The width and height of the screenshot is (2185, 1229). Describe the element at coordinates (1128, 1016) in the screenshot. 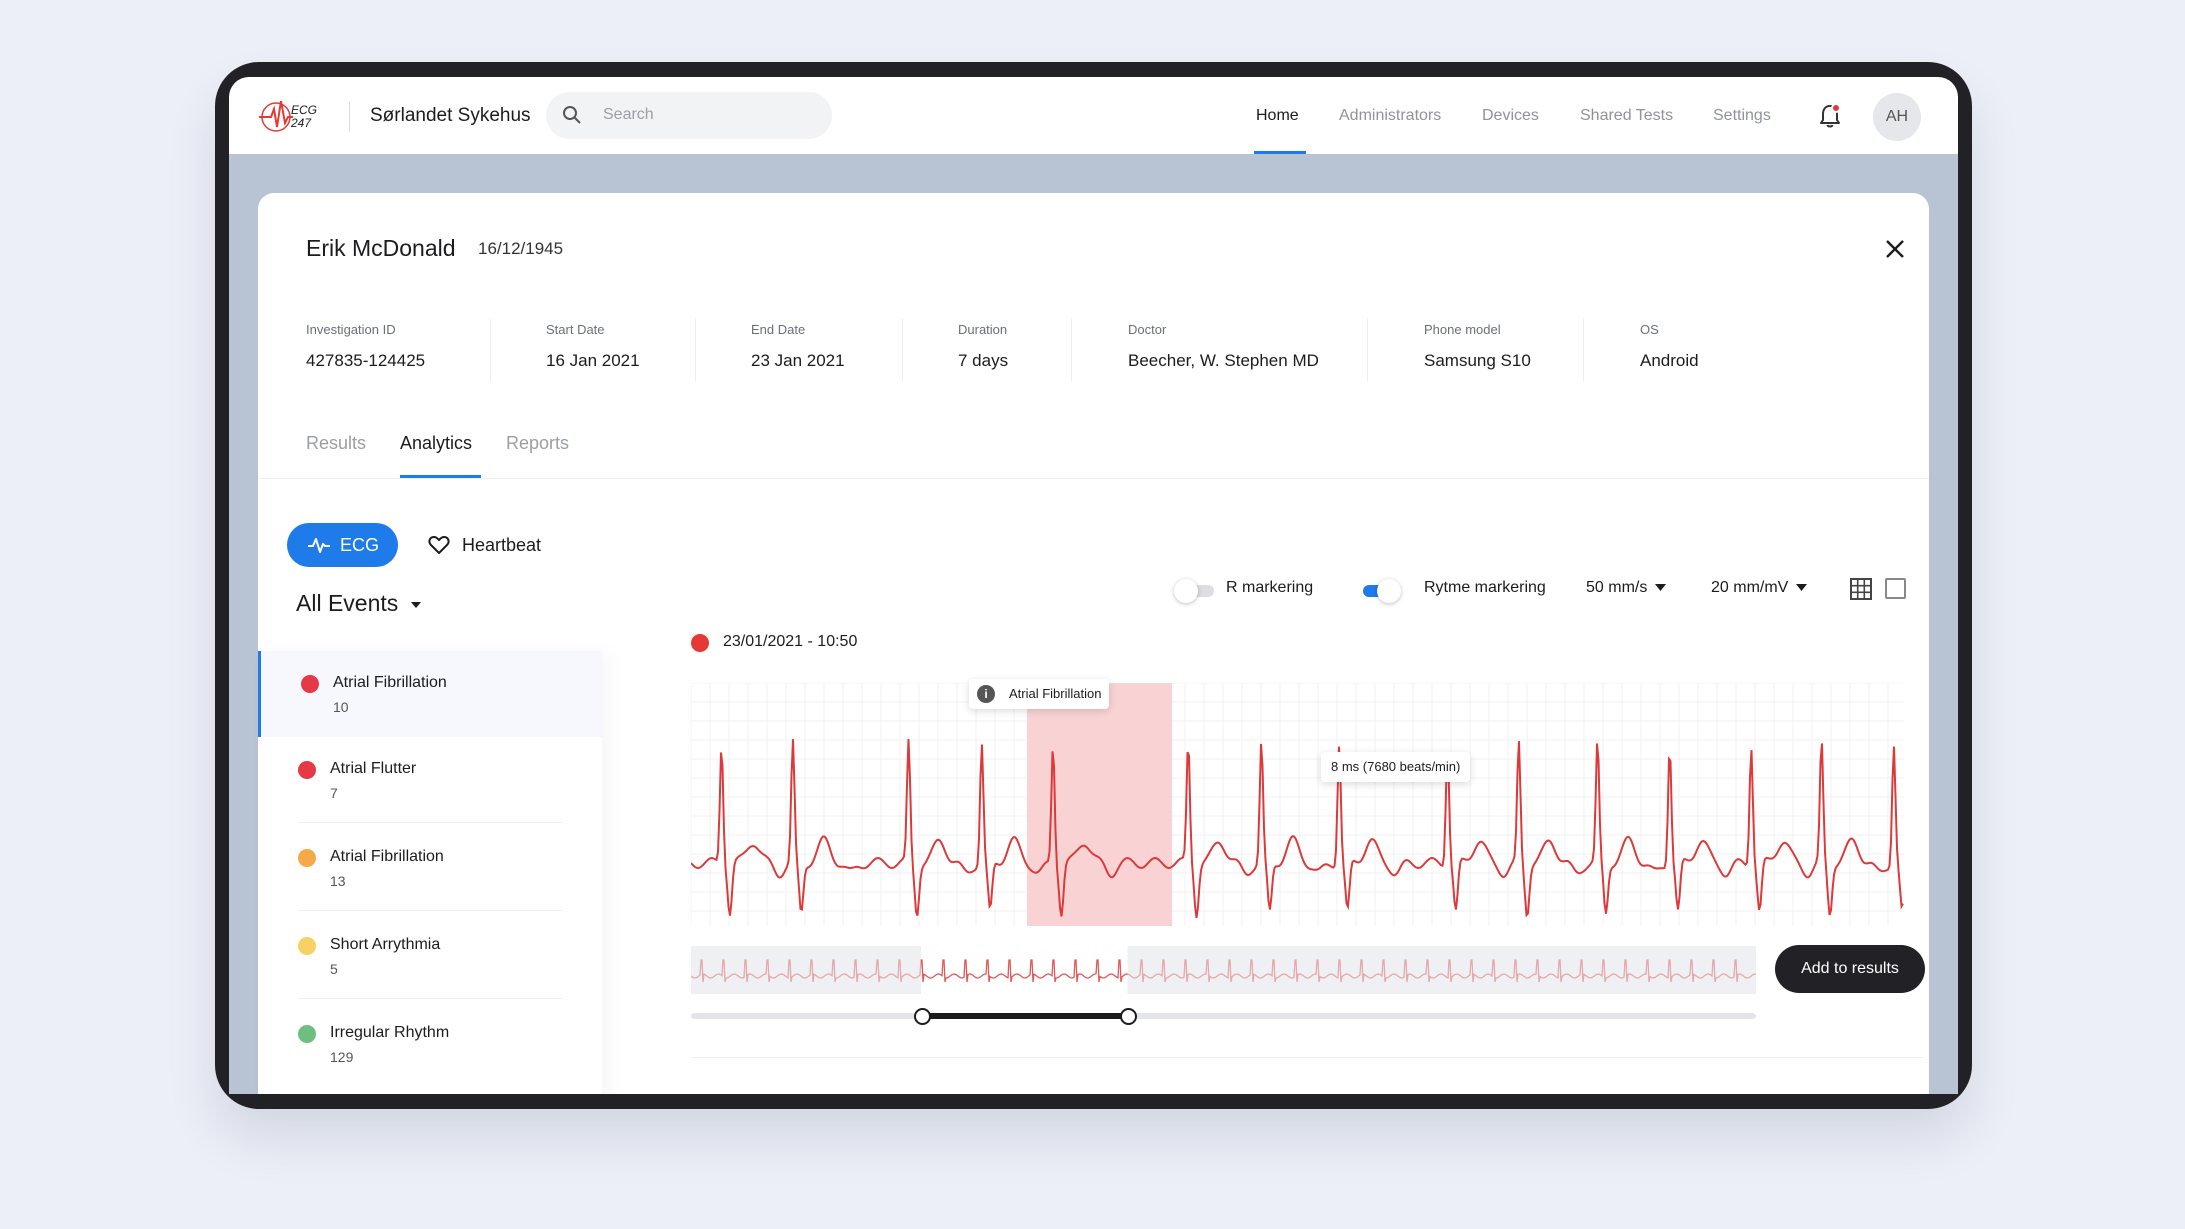

I see `range-handle-end` at that location.